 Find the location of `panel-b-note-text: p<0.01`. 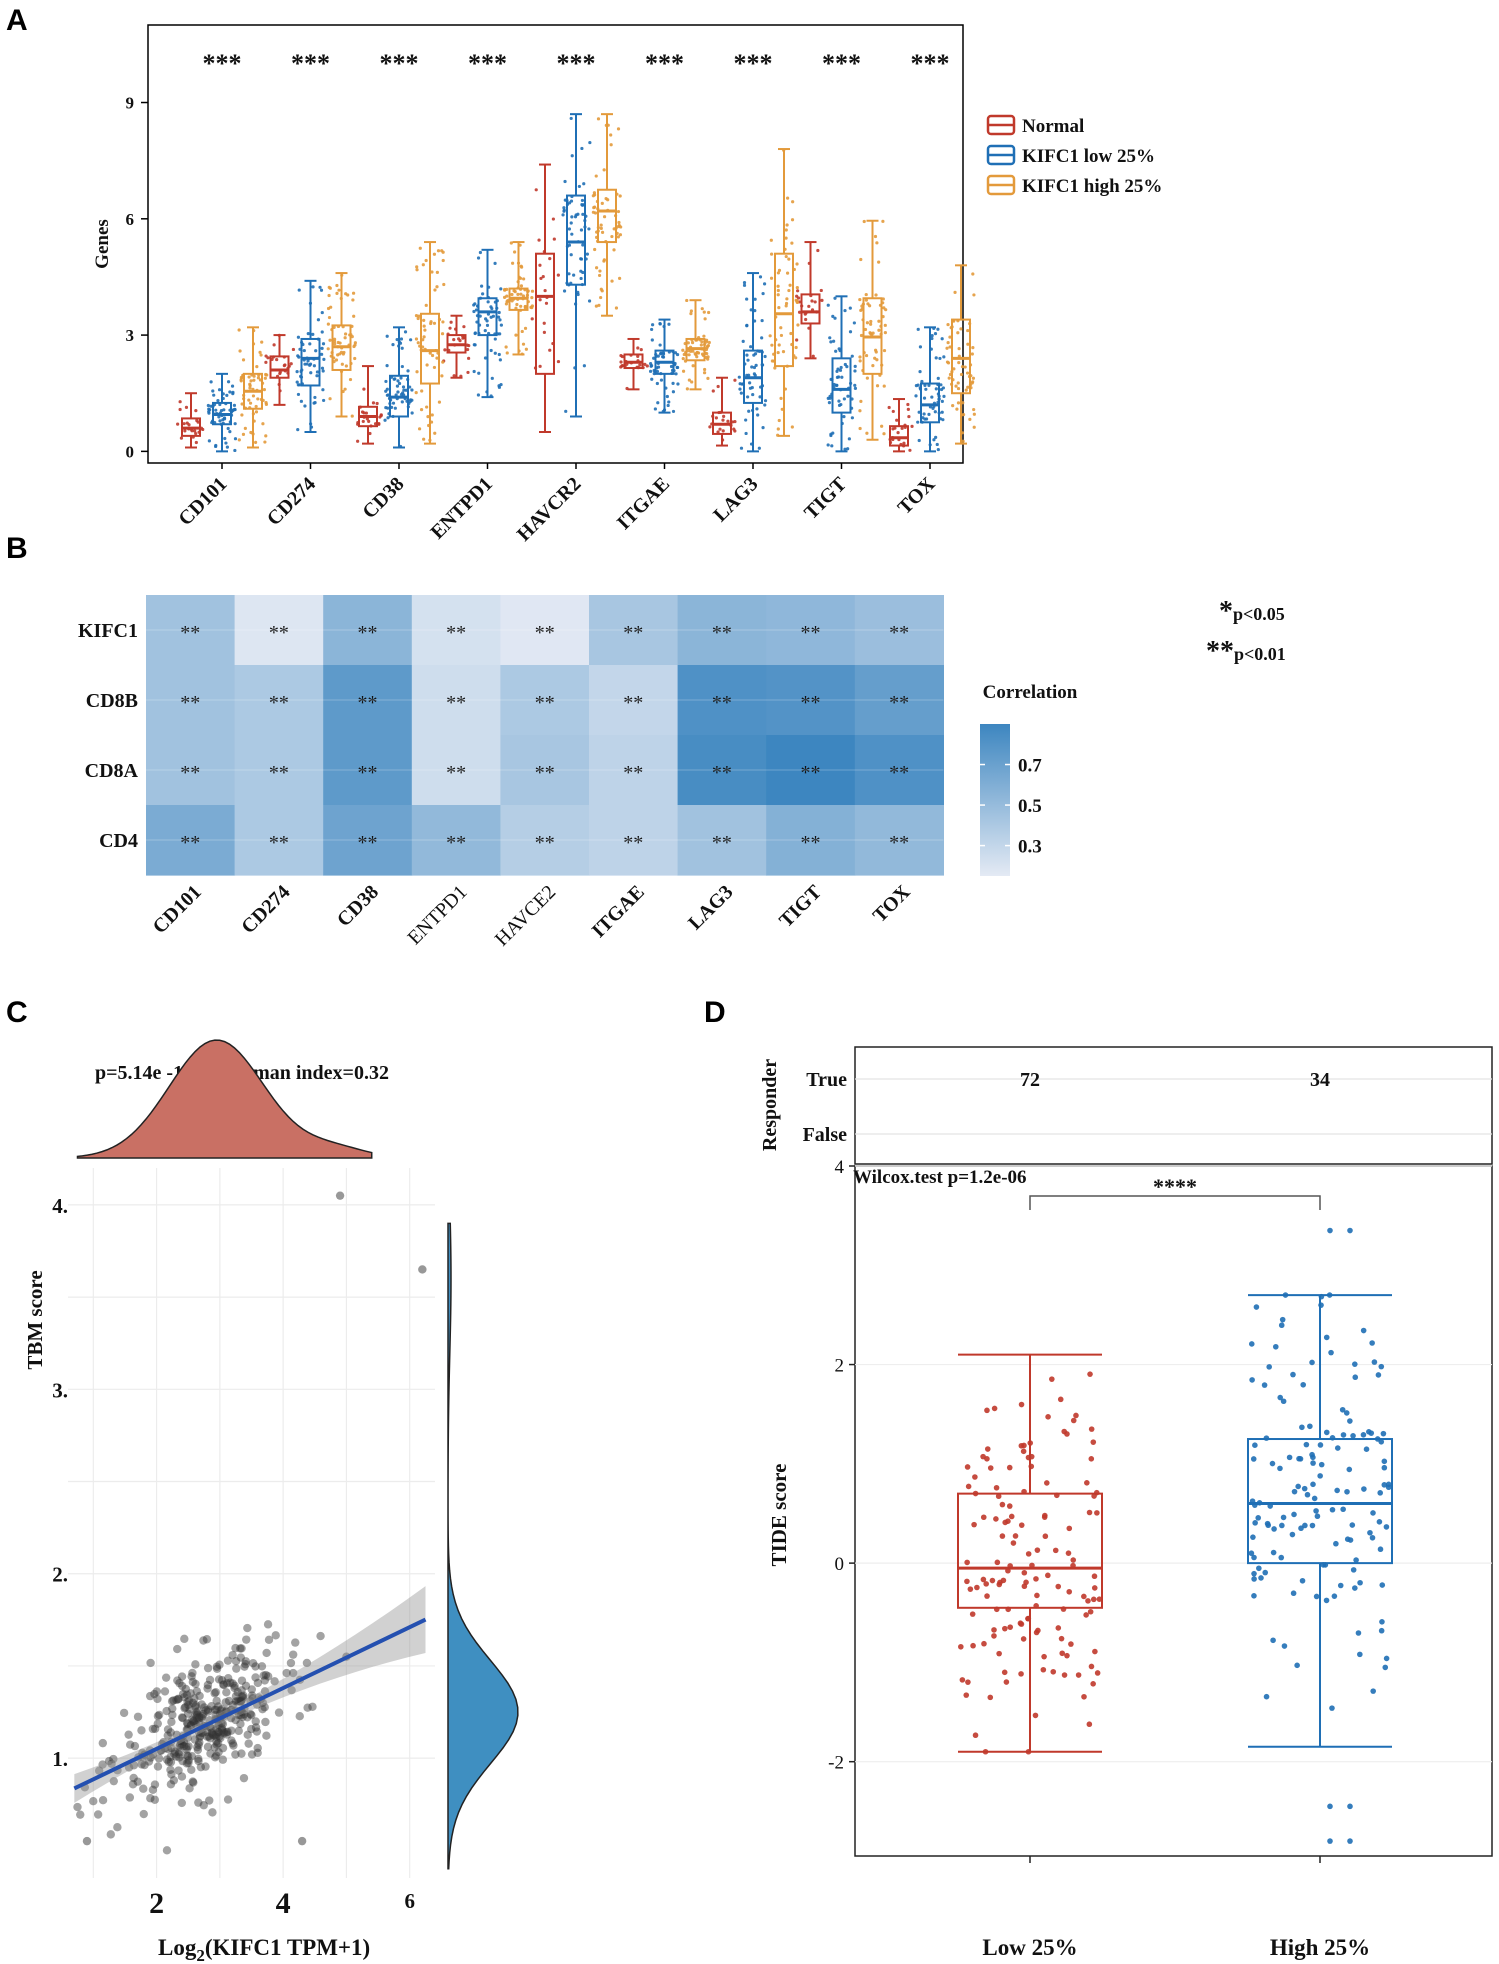

panel-b-note-text: p<0.01 is located at coordinates (1260, 654).